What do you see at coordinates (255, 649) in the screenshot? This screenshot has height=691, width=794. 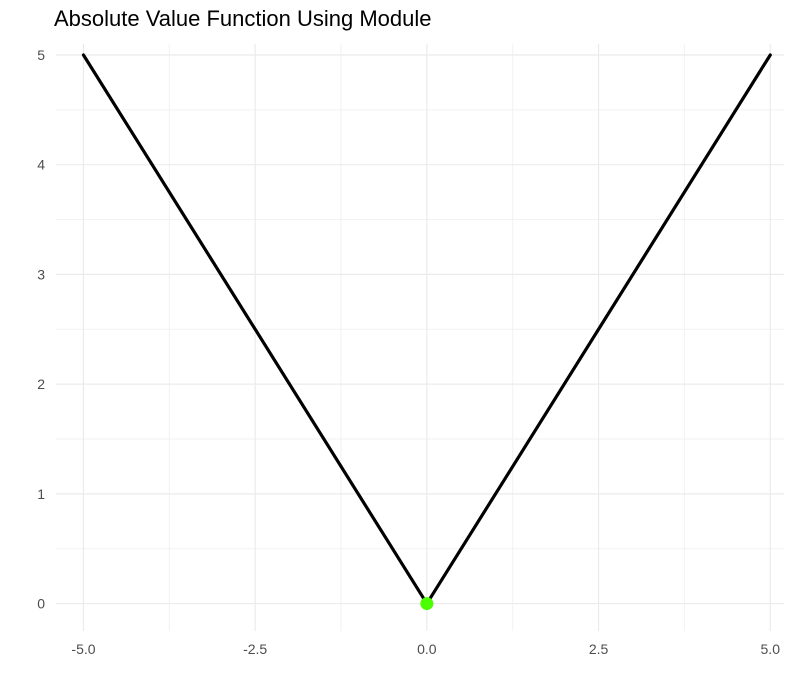 I see `x-tick-label: -2.5` at bounding box center [255, 649].